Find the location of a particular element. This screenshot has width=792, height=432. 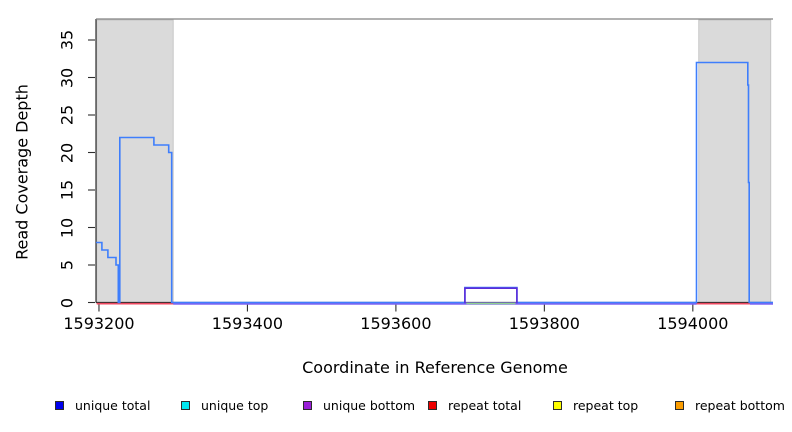

y-tick-label: 30 is located at coordinates (67, 77).